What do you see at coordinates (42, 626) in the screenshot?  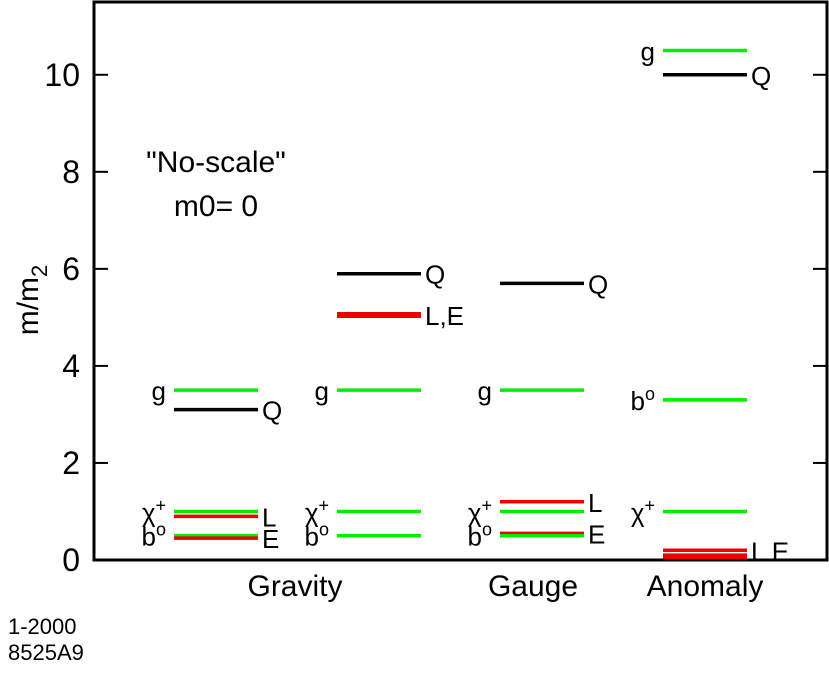 I see `footer-date: 1-2000` at bounding box center [42, 626].